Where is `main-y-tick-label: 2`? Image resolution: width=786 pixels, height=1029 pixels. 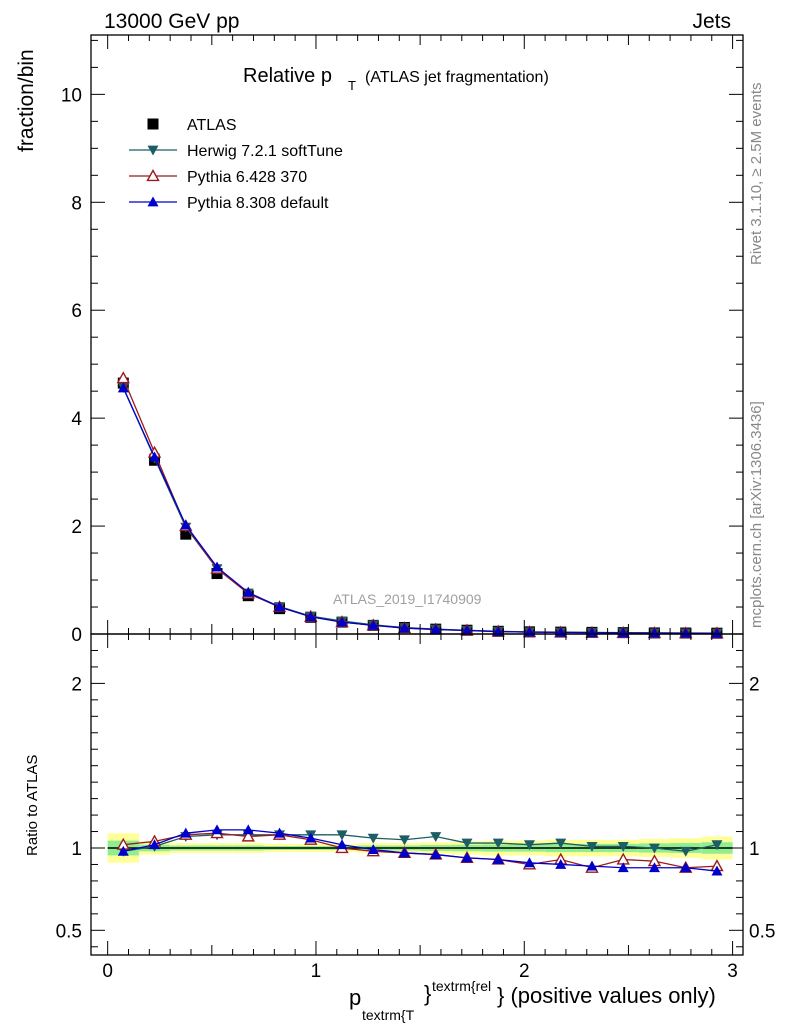 main-y-tick-label: 2 is located at coordinates (76, 527).